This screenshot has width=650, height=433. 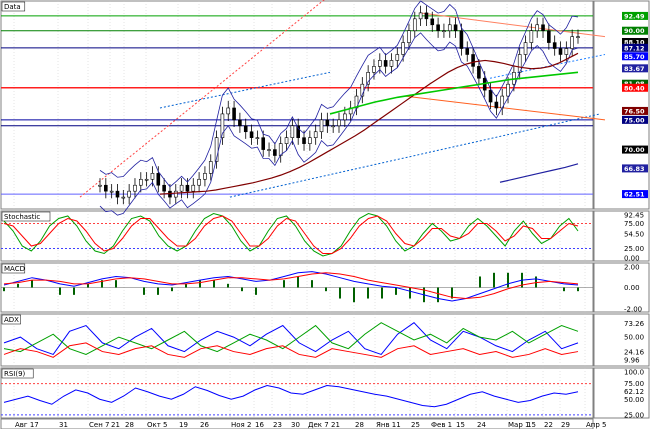 What do you see at coordinates (621, 287) in the screenshot?
I see `panel-2-axis-area` at bounding box center [621, 287].